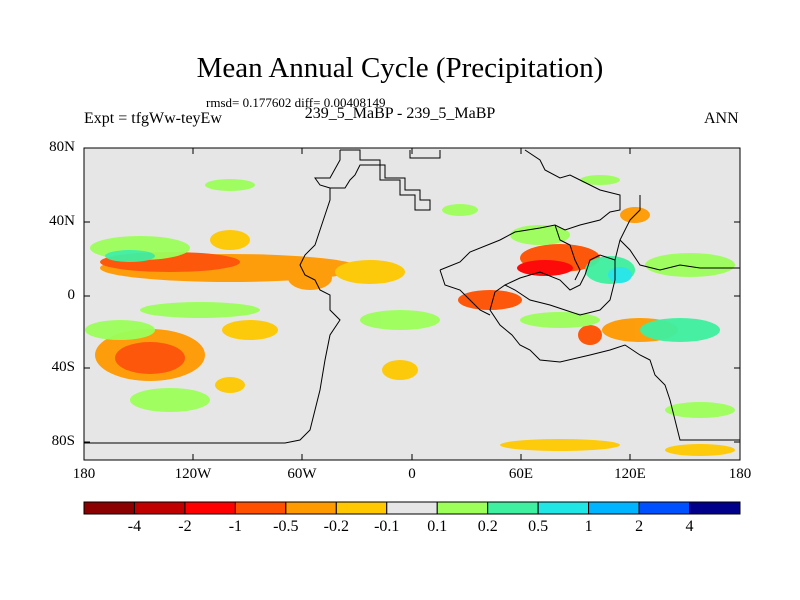 This screenshot has height=600, width=800. Describe the element at coordinates (630, 474) in the screenshot. I see `lon-label: 120E` at that location.